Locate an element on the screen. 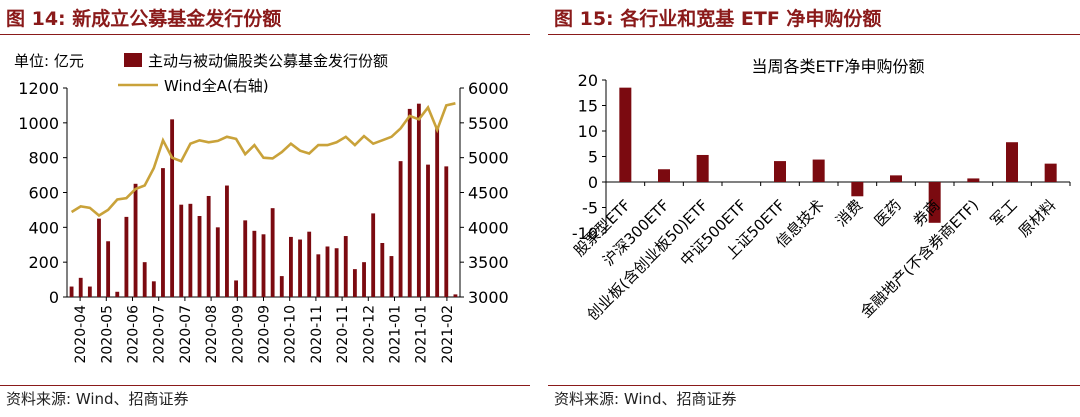 This screenshot has width=1080, height=417. figure-14-top-rule is located at coordinates (265, 34).